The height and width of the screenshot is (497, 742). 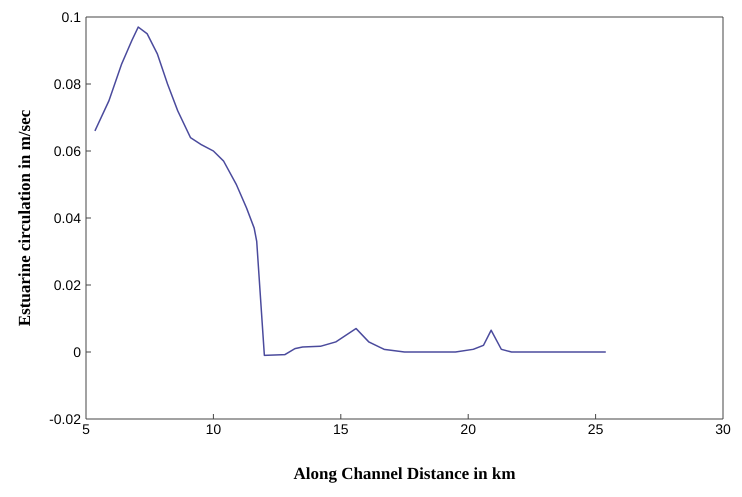 I want to click on y-tick-label: 0.02, so click(x=68, y=284).